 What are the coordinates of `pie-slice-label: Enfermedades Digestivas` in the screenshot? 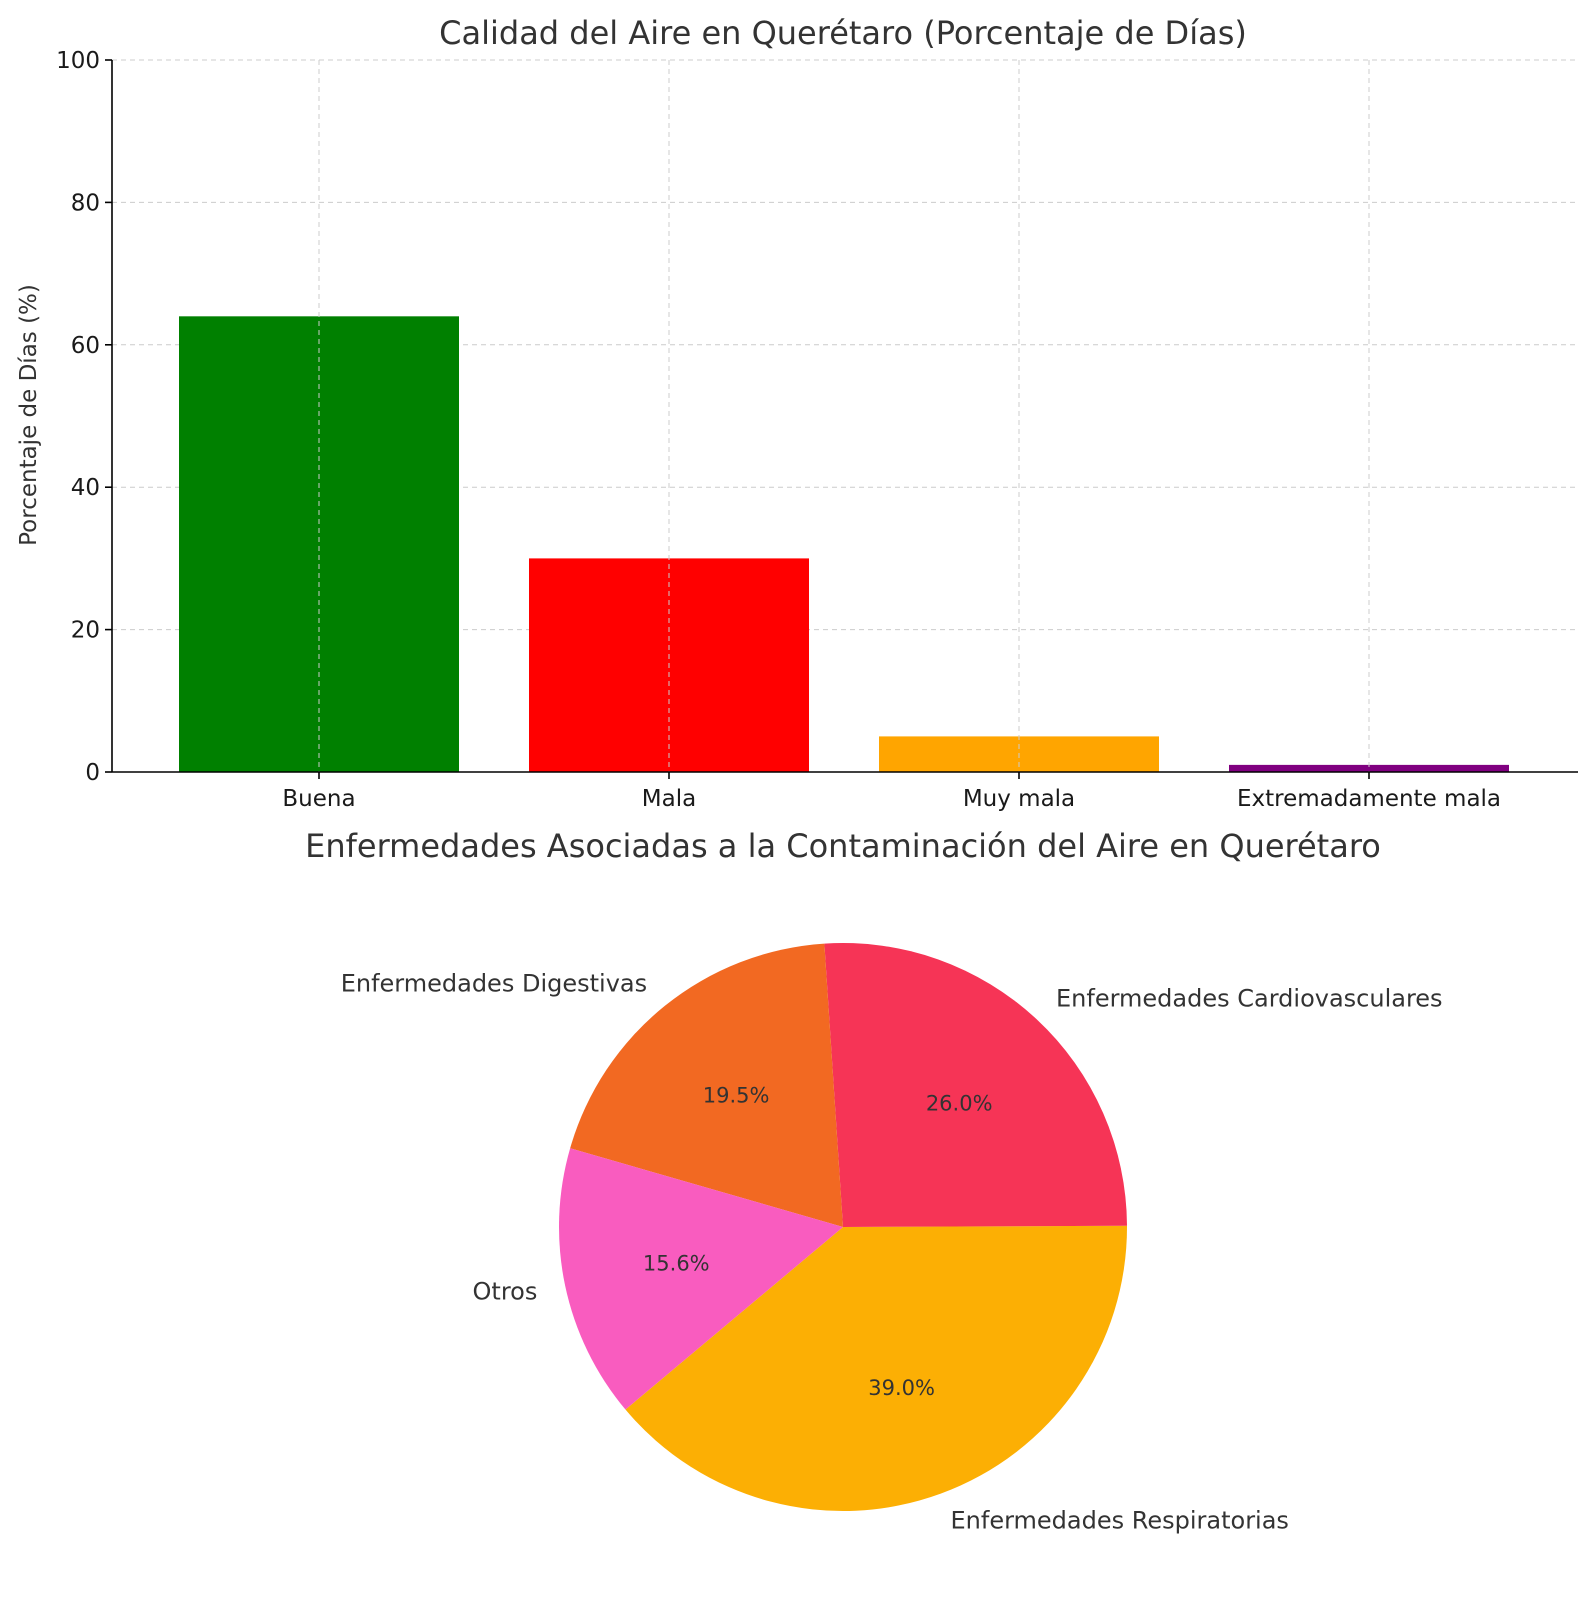 It's located at (494, 984).